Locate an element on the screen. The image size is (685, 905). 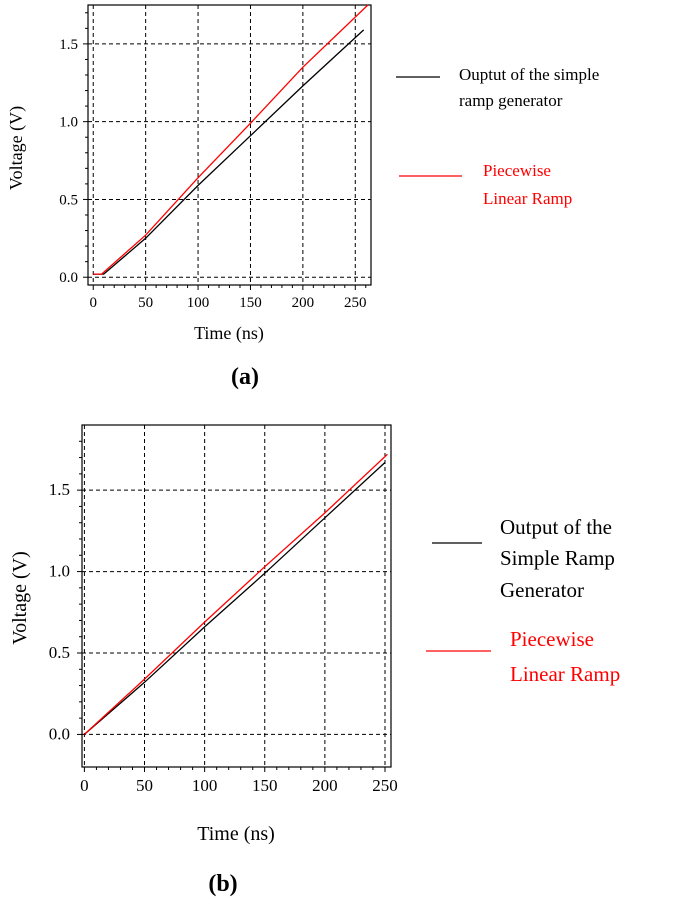
legend-label-line: Output of the is located at coordinates (556, 527).